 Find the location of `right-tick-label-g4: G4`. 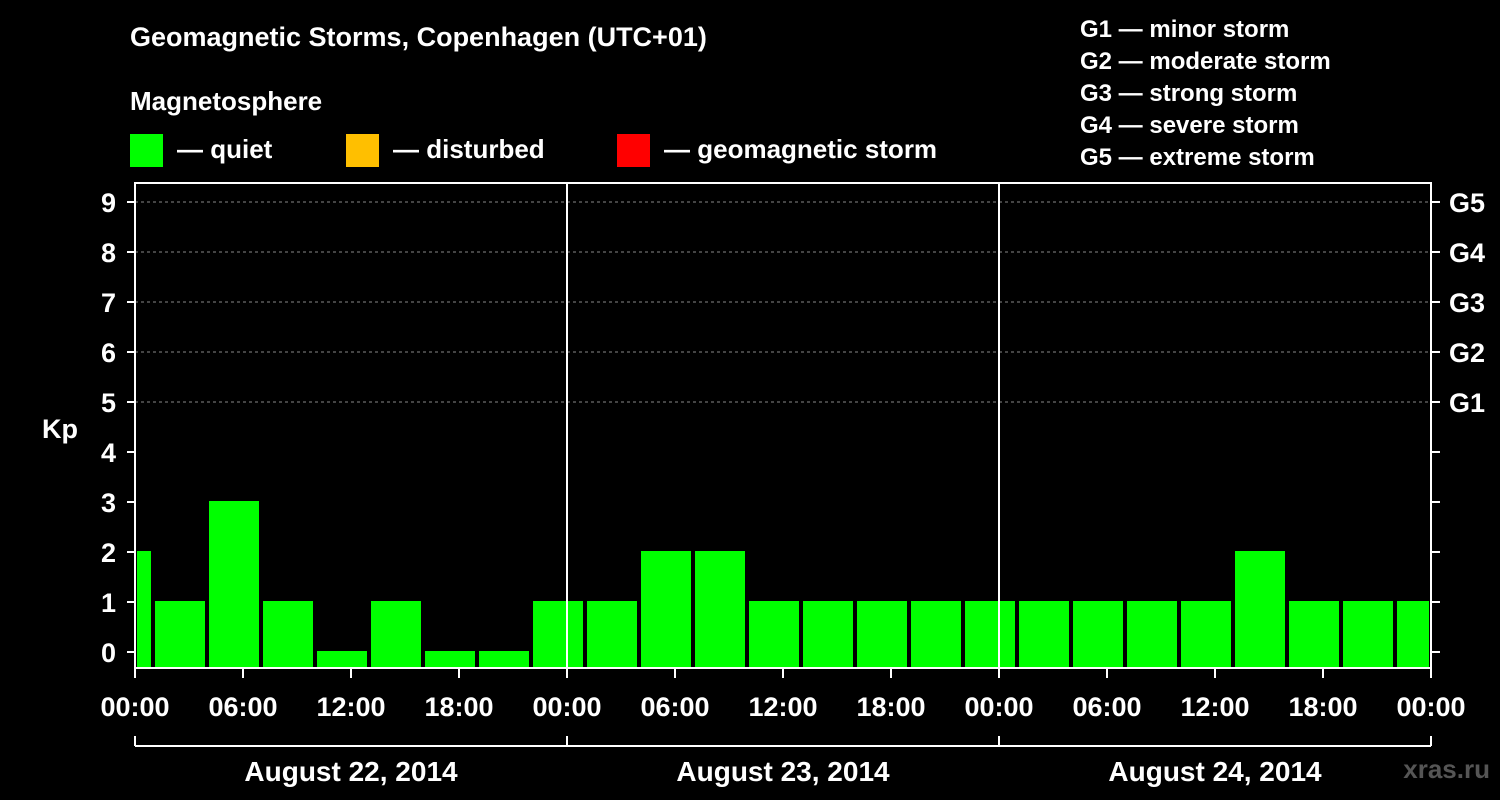

right-tick-label-g4: G4 is located at coordinates (1467, 253).